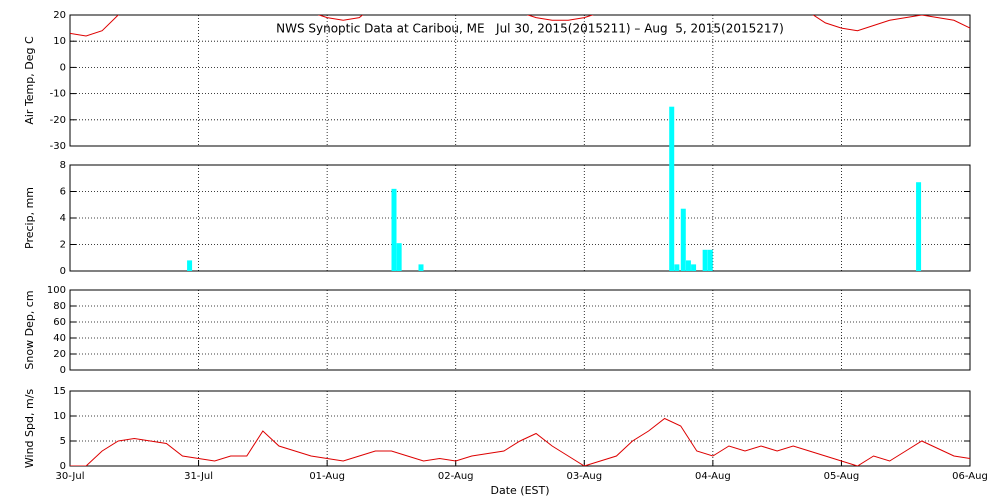 The image size is (1000, 504). Describe the element at coordinates (70, 476) in the screenshot. I see `x-tick-label: 30-Jul` at that location.